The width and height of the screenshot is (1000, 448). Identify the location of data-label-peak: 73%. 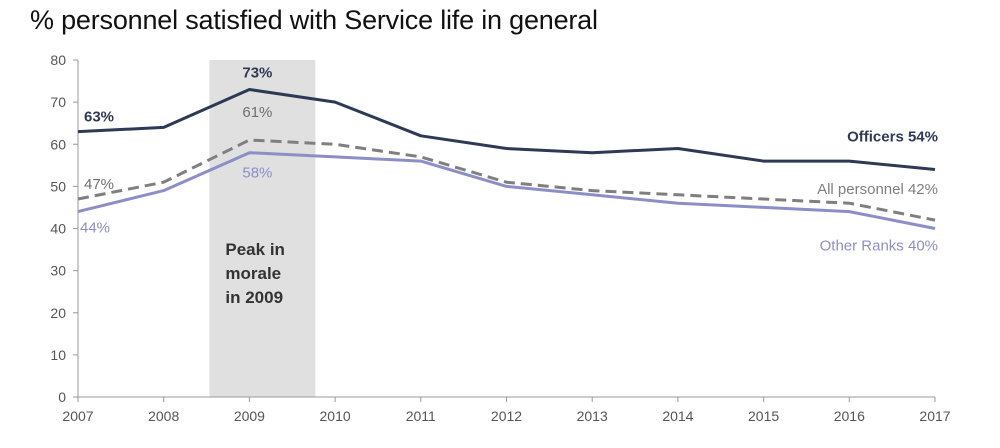
(257, 72).